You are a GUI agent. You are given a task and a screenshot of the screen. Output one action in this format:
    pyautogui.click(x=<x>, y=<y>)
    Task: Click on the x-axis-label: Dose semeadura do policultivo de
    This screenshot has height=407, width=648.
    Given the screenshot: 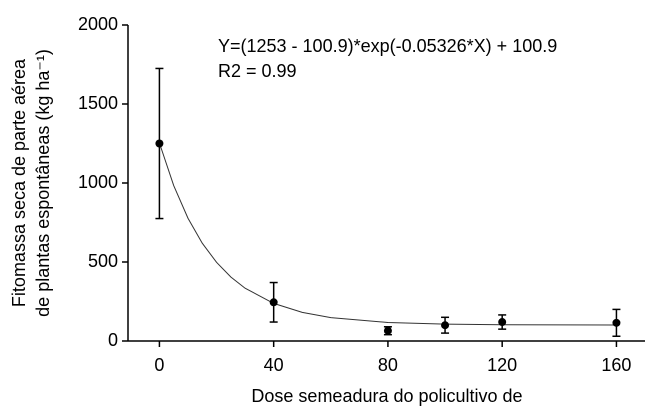 What is the action you would take?
    pyautogui.click(x=386, y=396)
    